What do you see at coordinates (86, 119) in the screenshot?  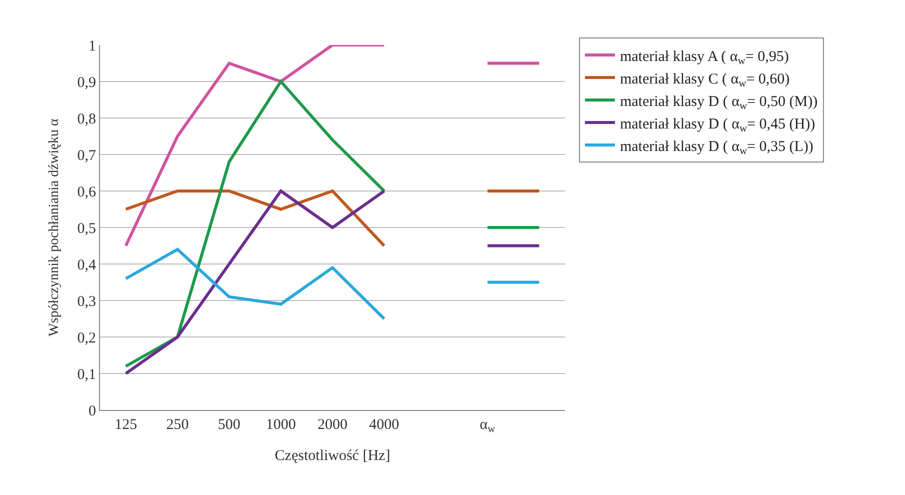 I see `y-tick-label: 0,8` at bounding box center [86, 119].